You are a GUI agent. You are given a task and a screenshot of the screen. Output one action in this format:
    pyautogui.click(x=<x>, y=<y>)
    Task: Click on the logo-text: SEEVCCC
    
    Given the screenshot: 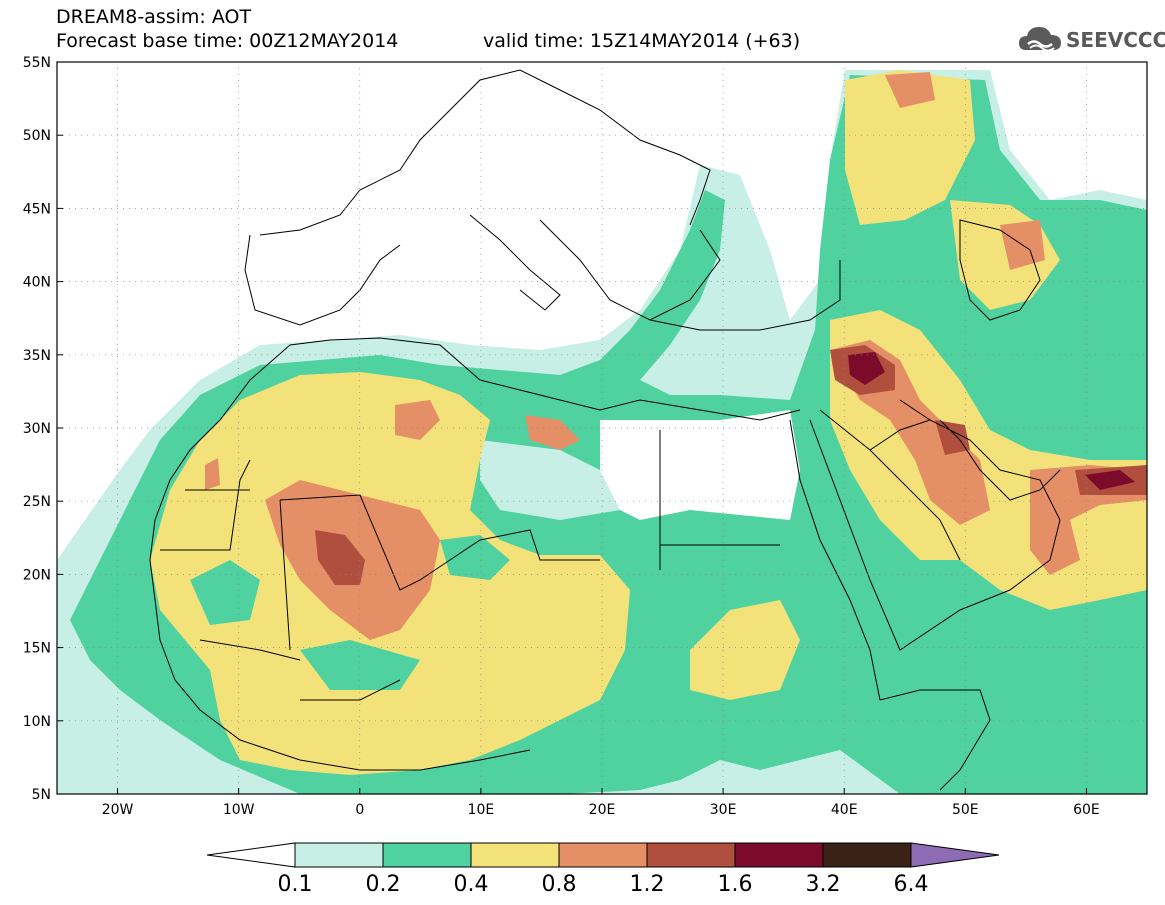 What is the action you would take?
    pyautogui.click(x=1115, y=40)
    